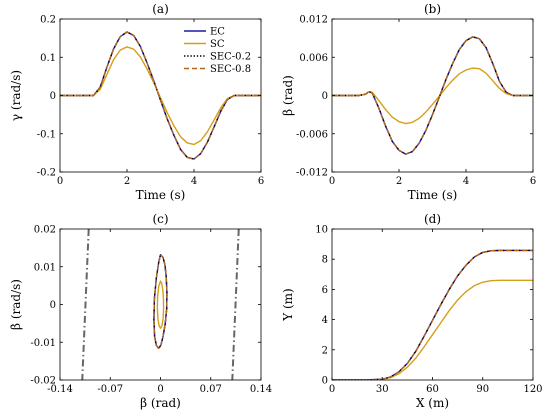 This screenshot has height=417, width=550. I want to click on legend-label: SC, so click(217, 44).